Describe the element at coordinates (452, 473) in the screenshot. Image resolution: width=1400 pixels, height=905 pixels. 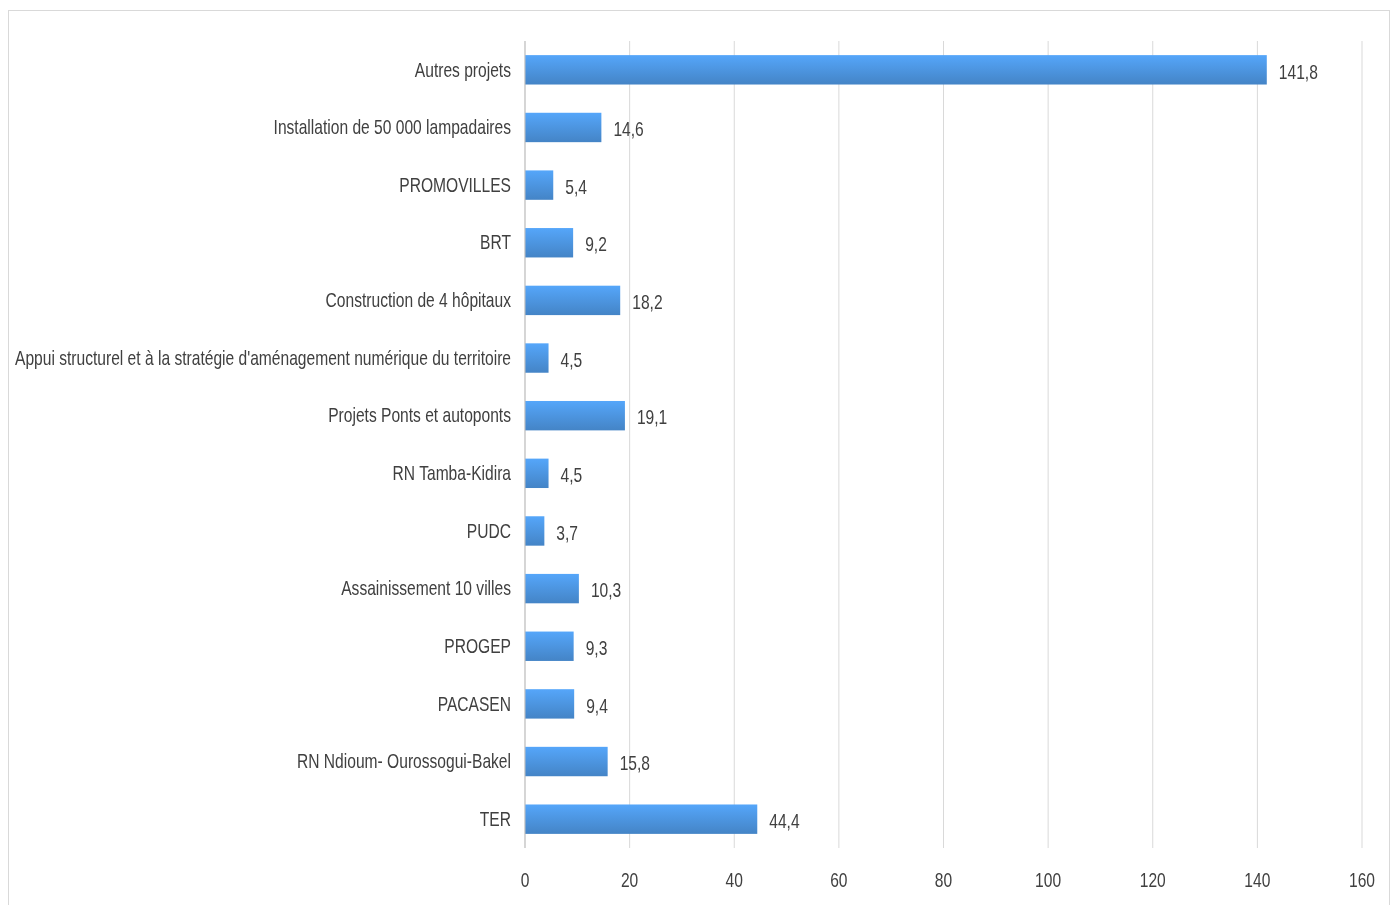
I see `y-tick-label: RN Tamba-Kidira` at that location.